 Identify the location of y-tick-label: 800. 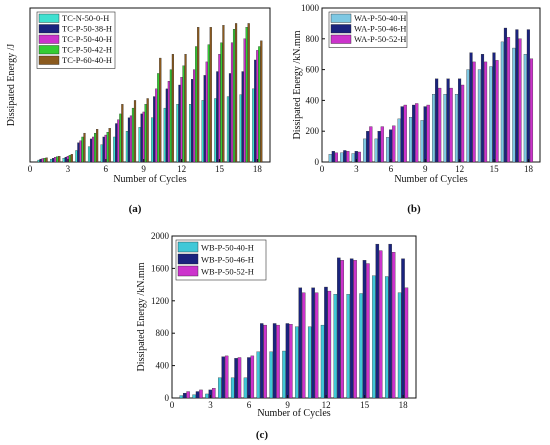
(313, 39).